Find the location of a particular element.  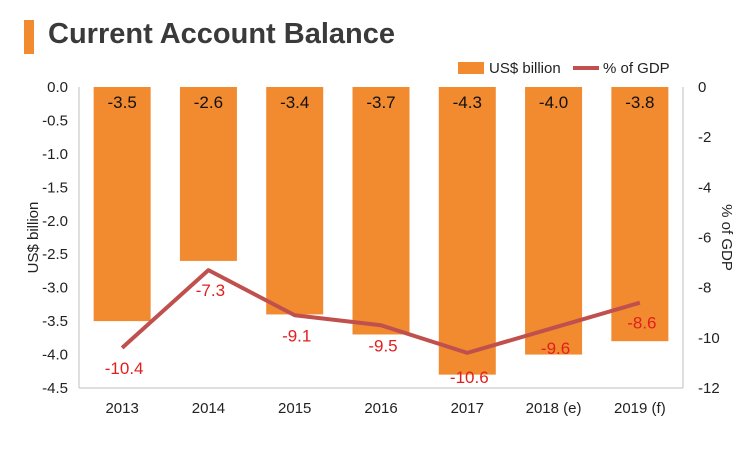

gdp-line is located at coordinates (380, 311).